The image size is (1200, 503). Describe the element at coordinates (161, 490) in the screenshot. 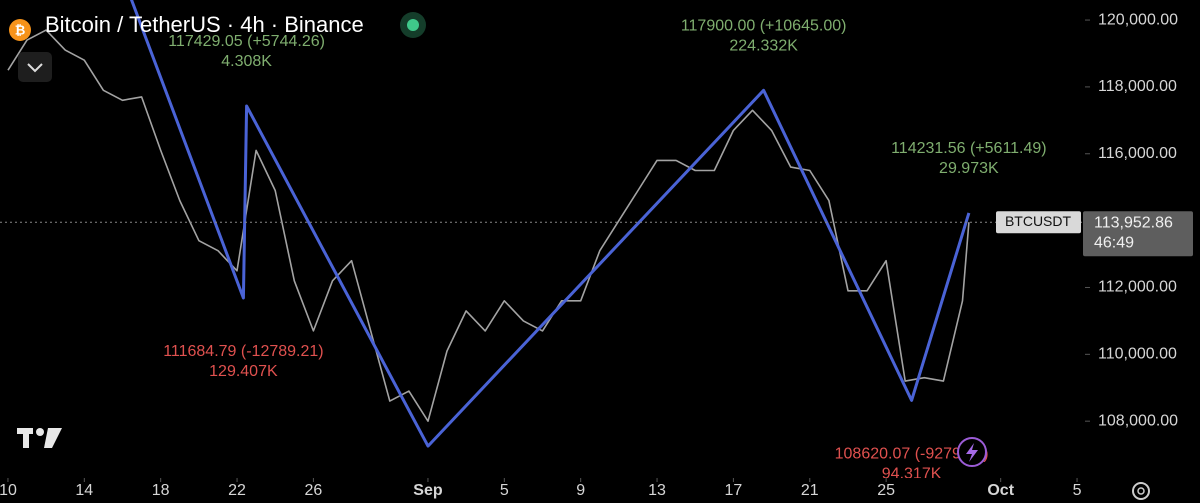

I see `x-tick-label: 18` at that location.